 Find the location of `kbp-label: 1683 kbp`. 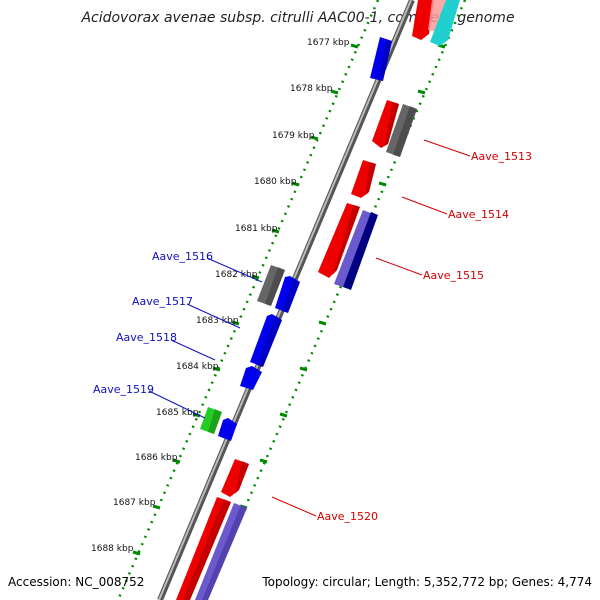

kbp-label: 1683 kbp is located at coordinates (217, 321).